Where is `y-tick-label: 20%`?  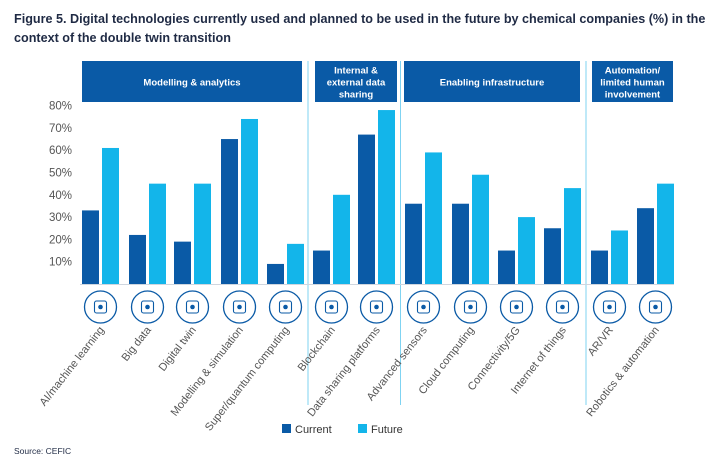 y-tick-label: 20% is located at coordinates (60, 240).